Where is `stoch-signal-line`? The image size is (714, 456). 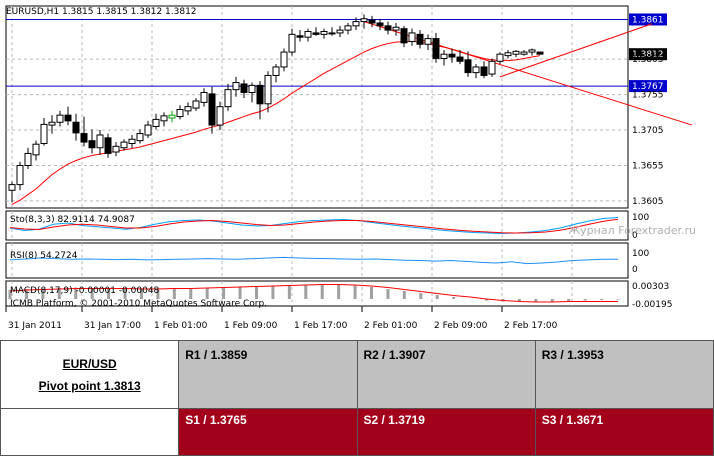
stoch-signal-line is located at coordinates (314, 226).